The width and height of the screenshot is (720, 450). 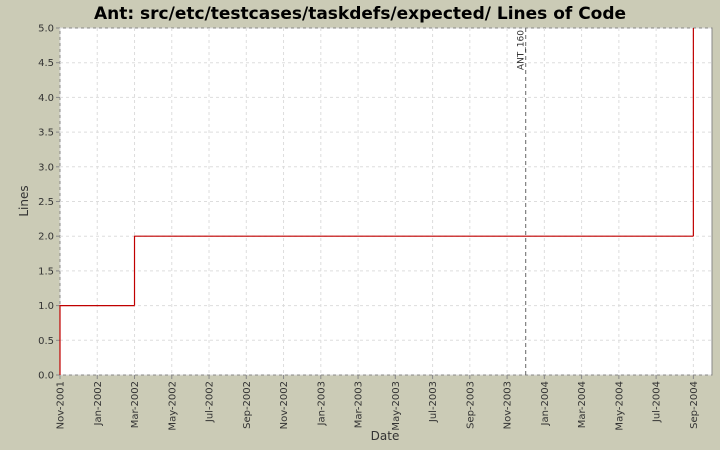 What do you see at coordinates (657, 402) in the screenshot?
I see `x-tick-label: Jul-2004` at bounding box center [657, 402].